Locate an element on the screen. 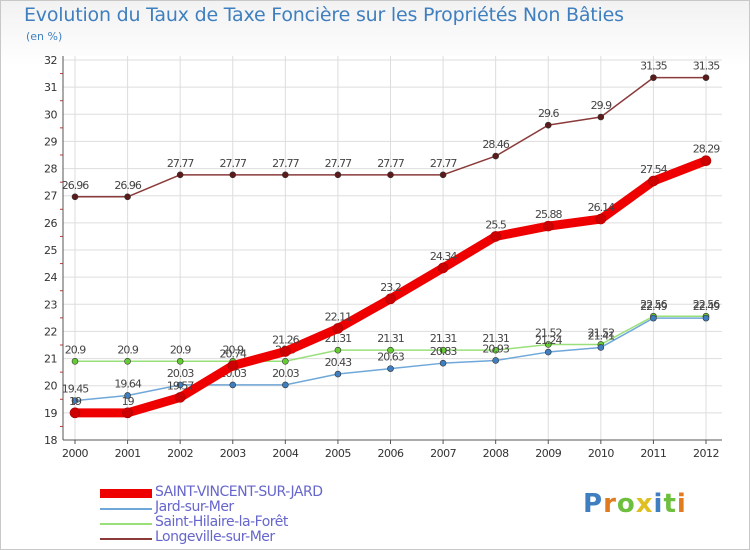 The image size is (750, 550). x-tick-label: 2002 is located at coordinates (180, 453).